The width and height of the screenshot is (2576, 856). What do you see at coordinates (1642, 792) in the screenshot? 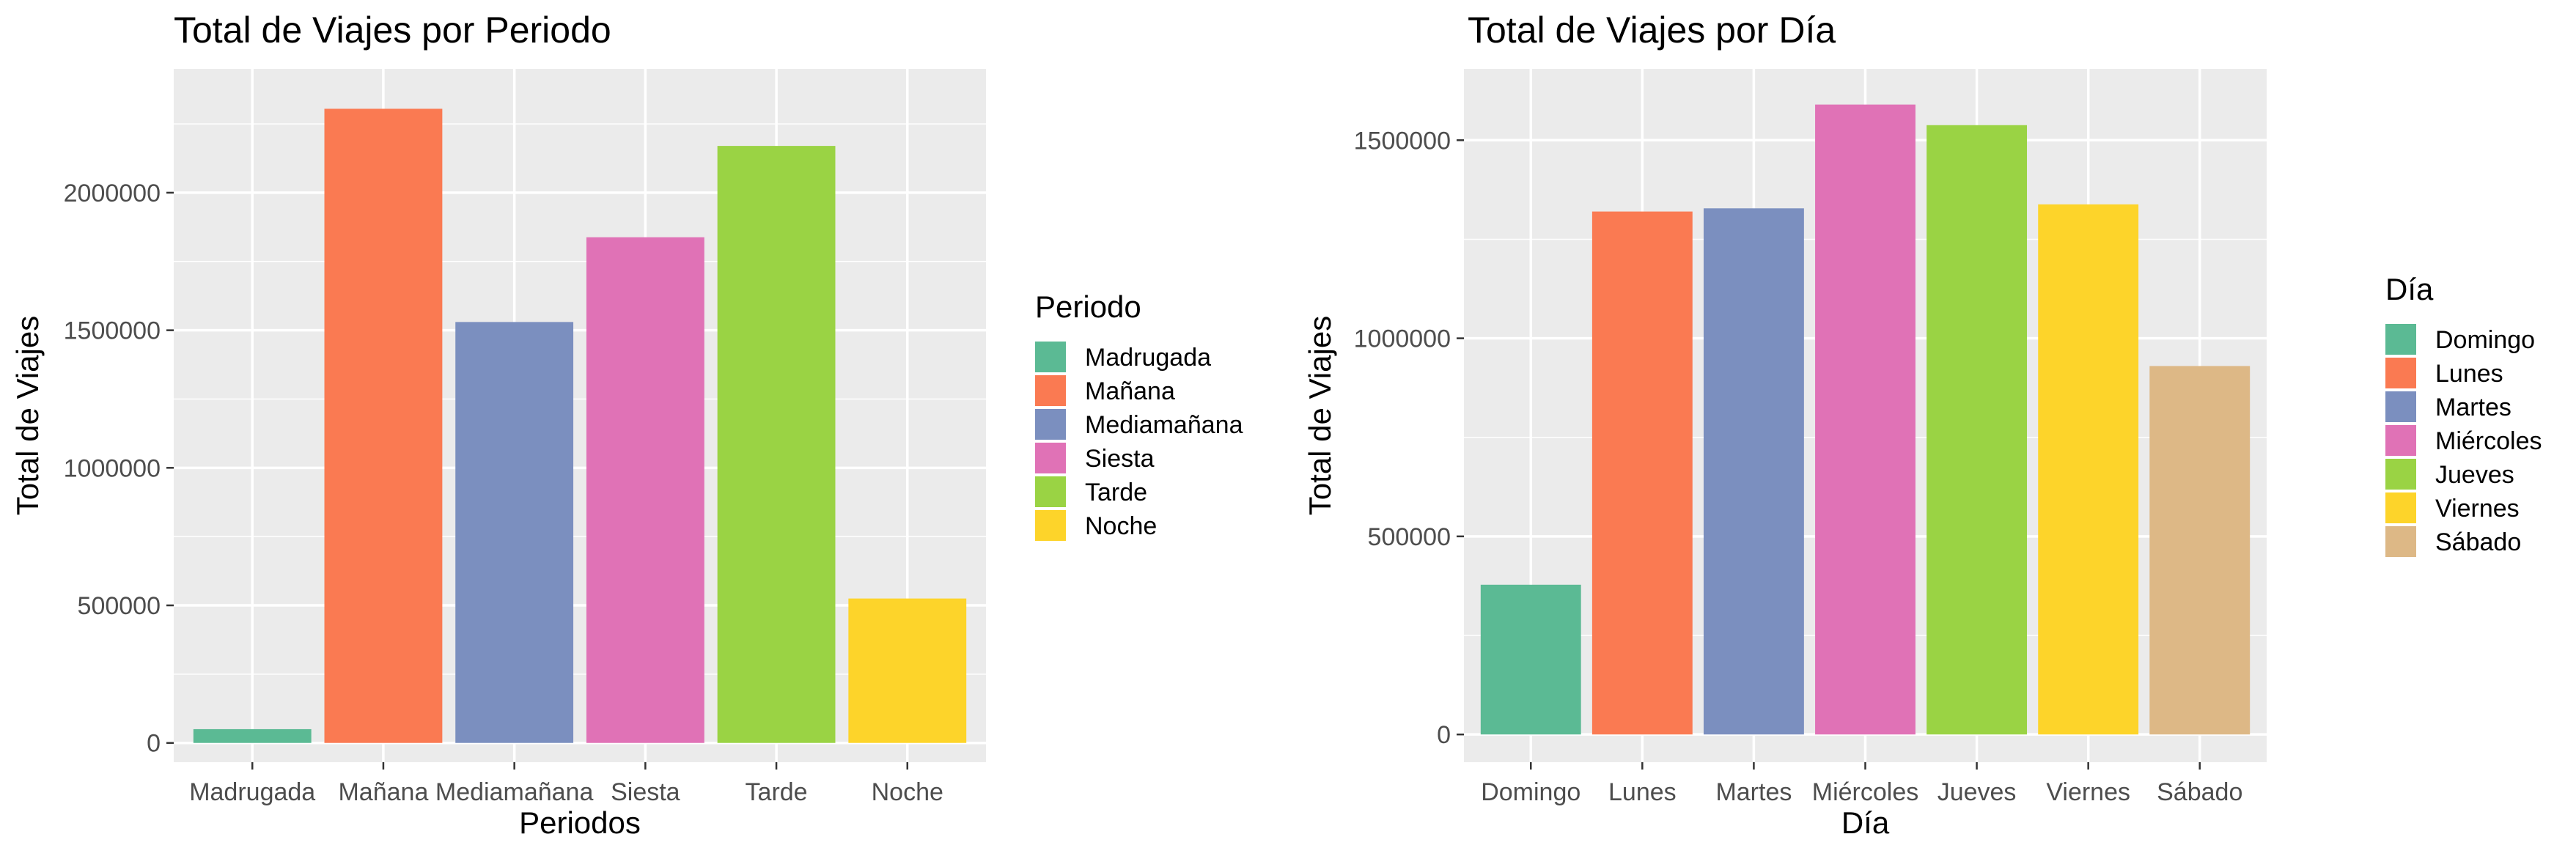
I see `x-tick-label: Lunes` at bounding box center [1642, 792].